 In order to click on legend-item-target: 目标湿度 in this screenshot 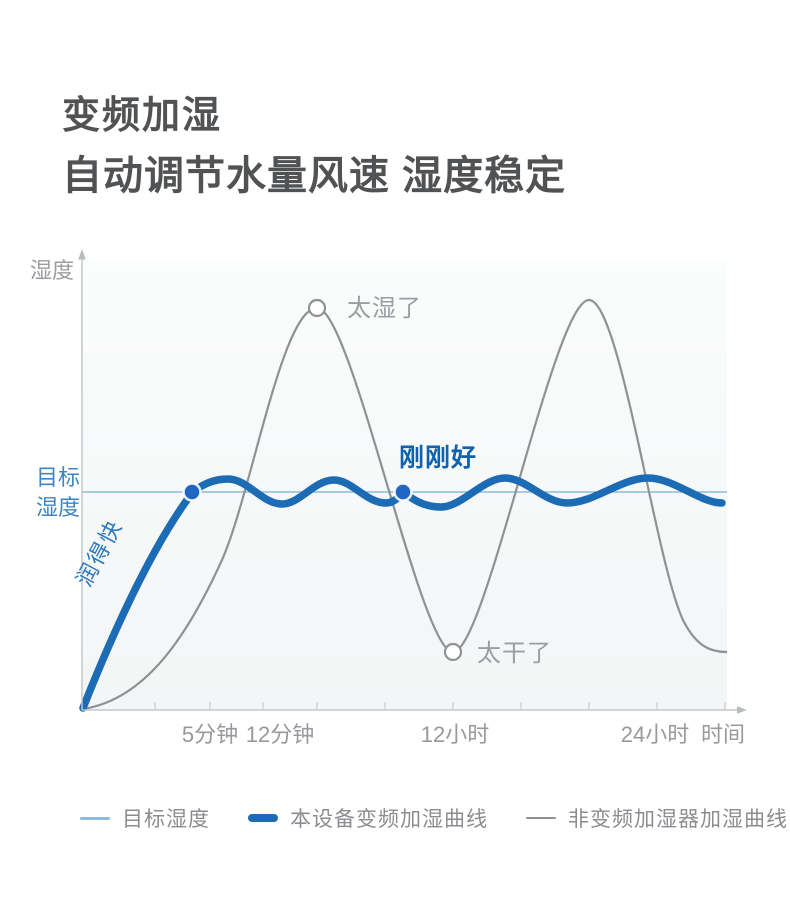, I will do `click(145, 818)`.